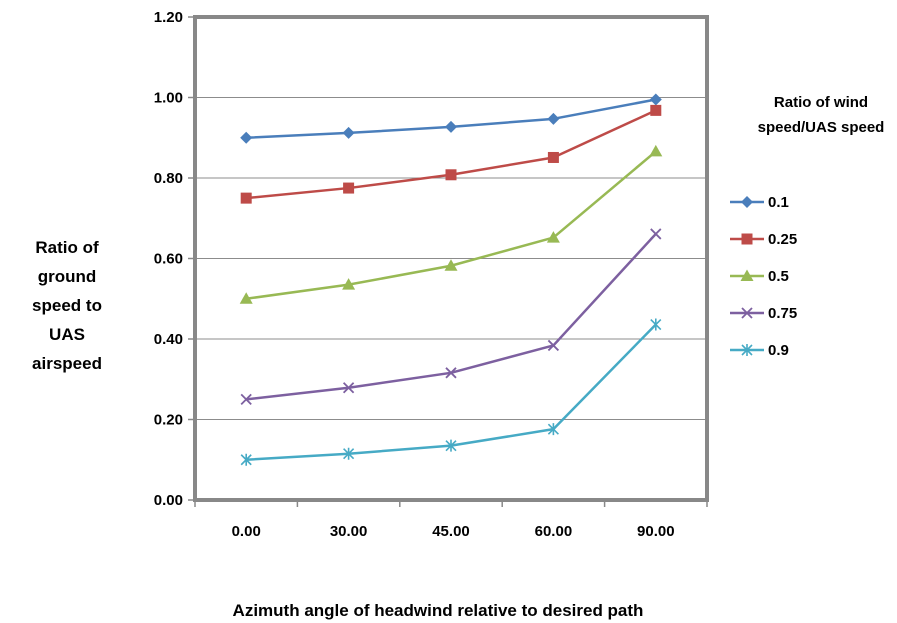 Image resolution: width=897 pixels, height=623 pixels. Describe the element at coordinates (782, 313) in the screenshot. I see `legend-label-0.75: 0.75` at that location.